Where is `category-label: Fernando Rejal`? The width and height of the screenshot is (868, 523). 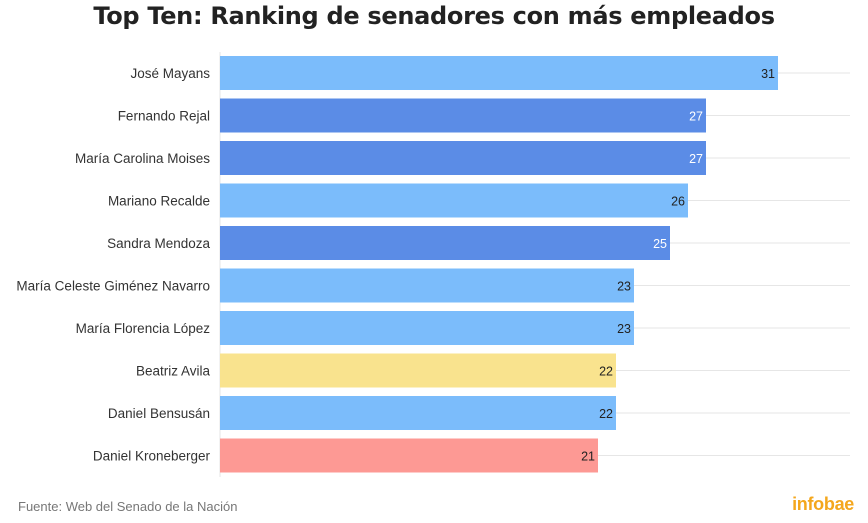
category-label: Fernando Rejal is located at coordinates (164, 116).